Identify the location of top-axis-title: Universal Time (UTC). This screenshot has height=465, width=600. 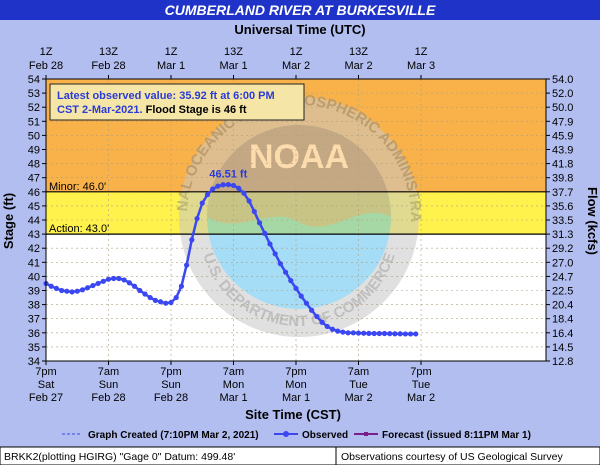
(299, 29).